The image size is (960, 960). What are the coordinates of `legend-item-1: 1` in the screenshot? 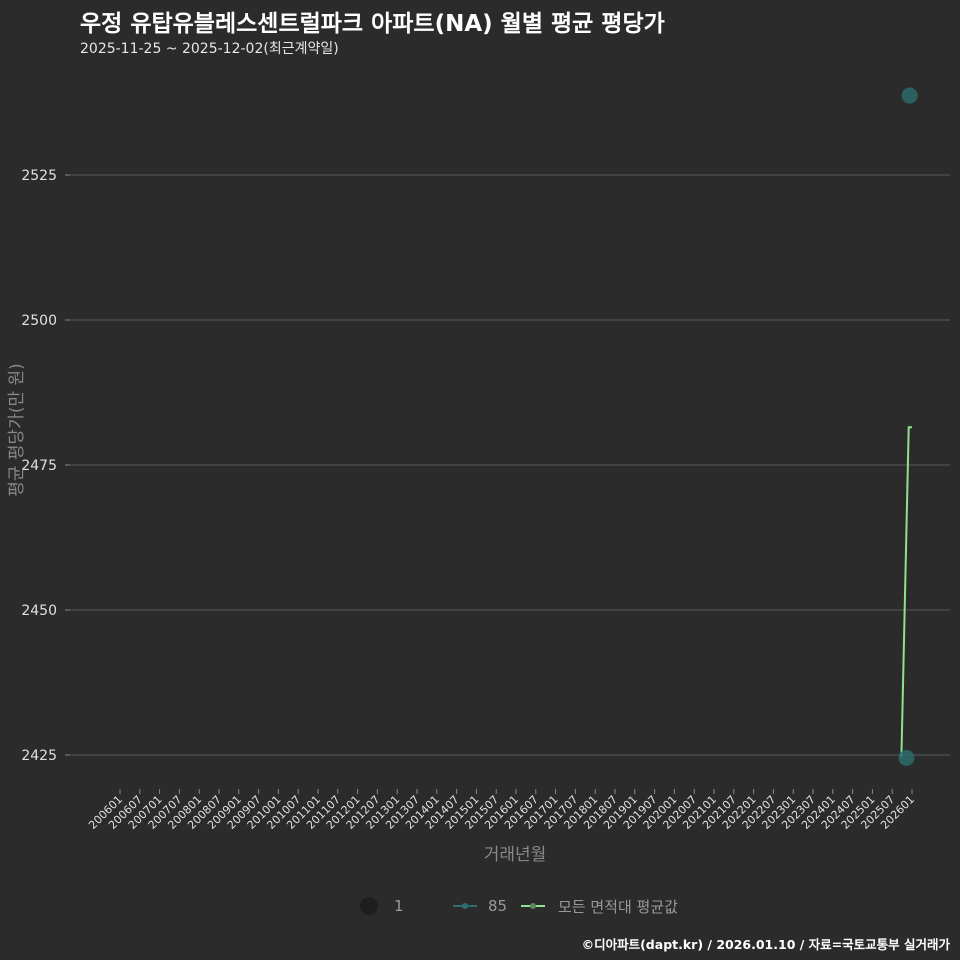 It's located at (381, 906).